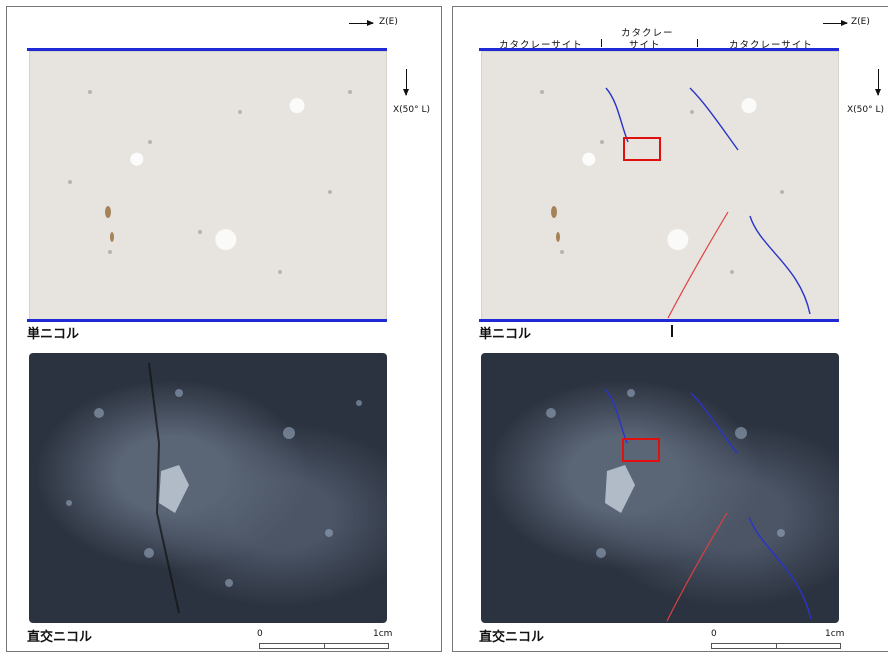 The width and height of the screenshot is (888, 654). Describe the element at coordinates (771, 45) in the screenshot. I see `zone-label-right: カタクレーサイト` at that location.